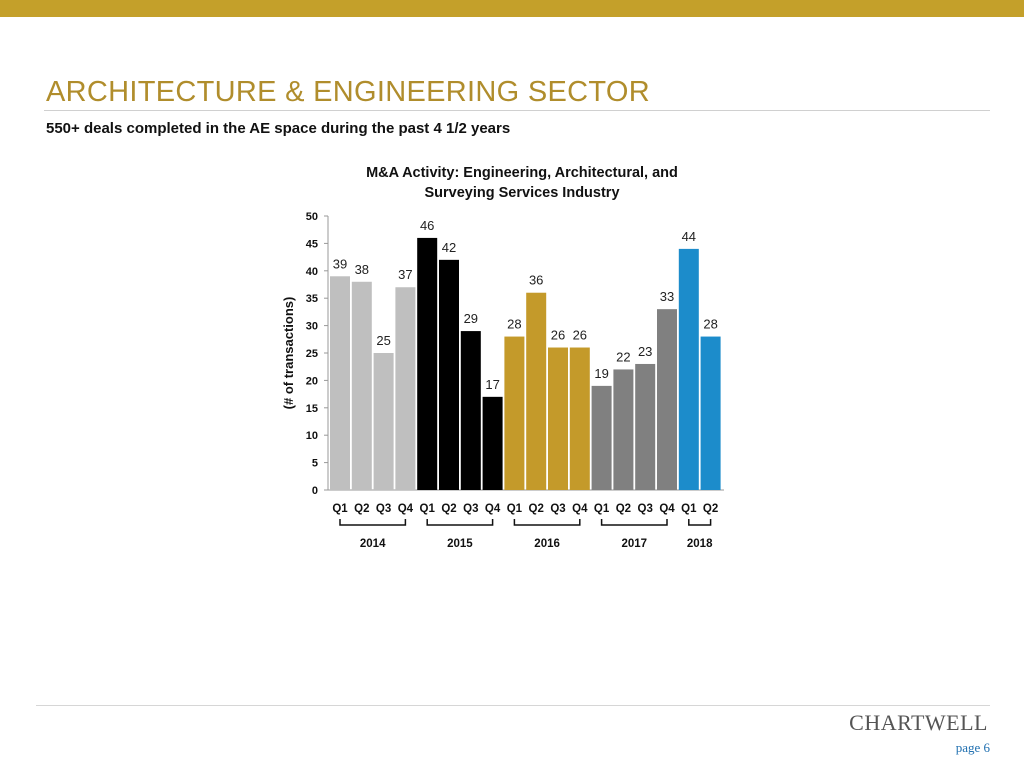 Image resolution: width=1024 pixels, height=768 pixels. Describe the element at coordinates (471, 318) in the screenshot. I see `bar-value-label: 29` at that location.